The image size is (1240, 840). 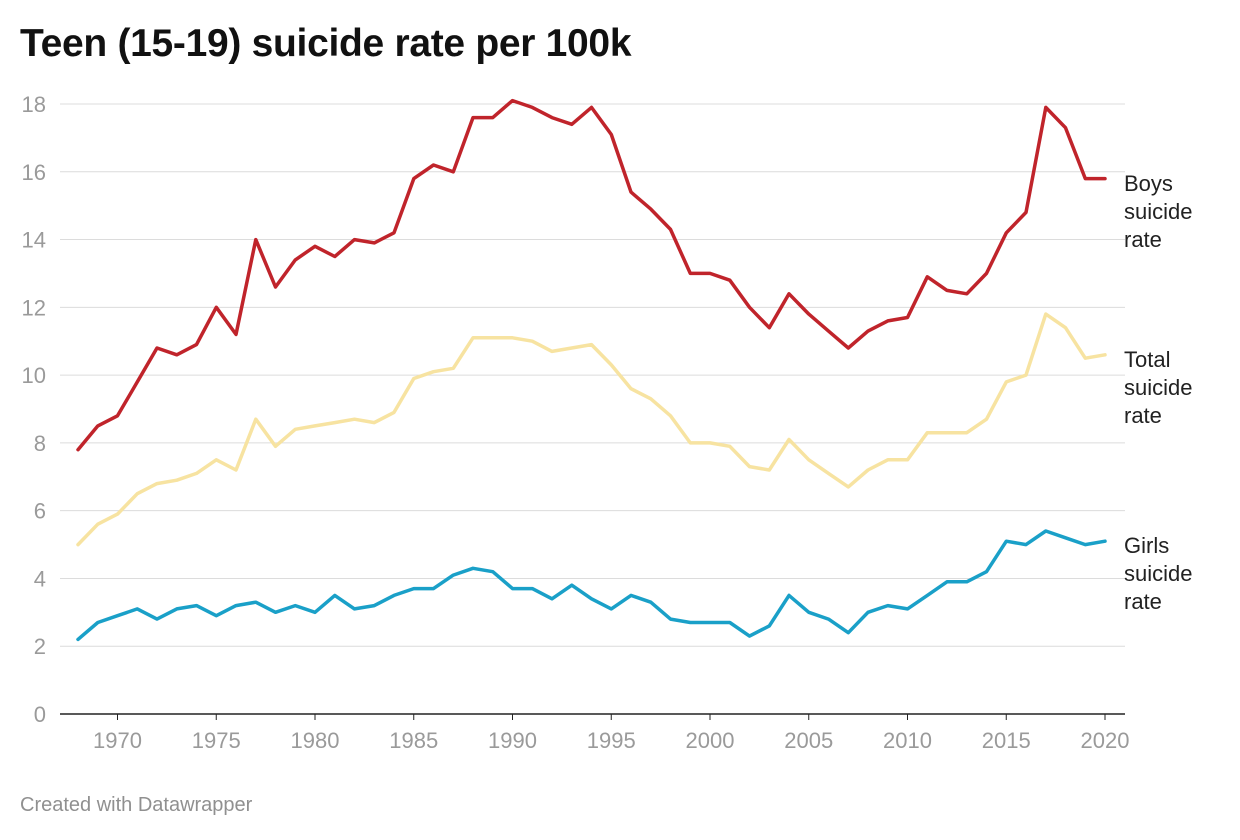 I want to click on y-tick-label: 0, so click(x=40, y=714).